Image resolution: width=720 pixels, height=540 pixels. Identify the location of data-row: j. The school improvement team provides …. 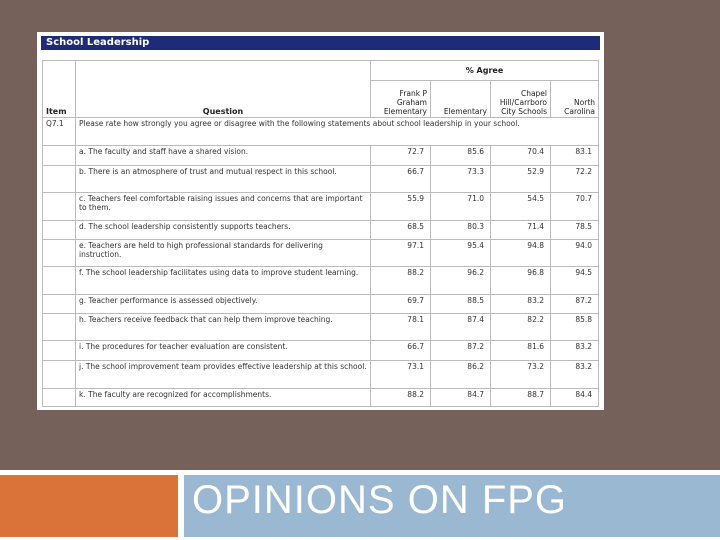
(321, 374).